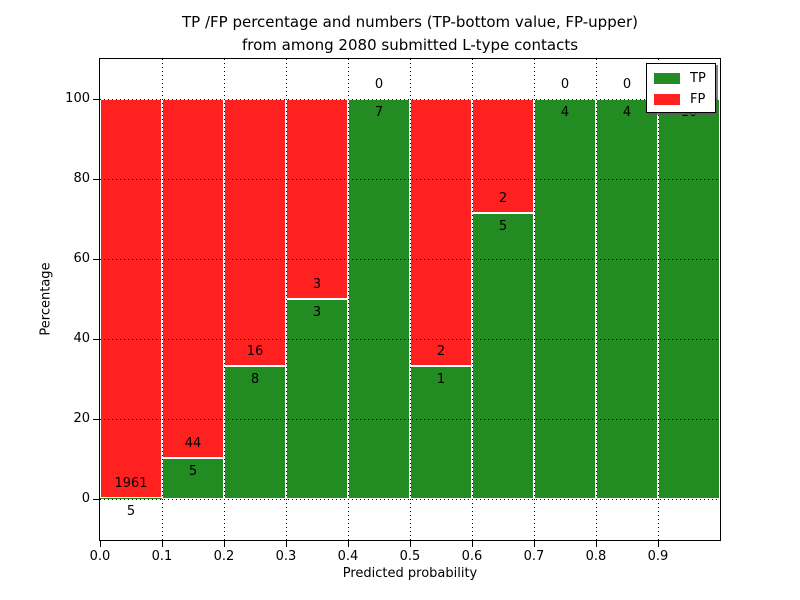 The image size is (800, 600). I want to click on fp-count-label-5: 2, so click(441, 351).